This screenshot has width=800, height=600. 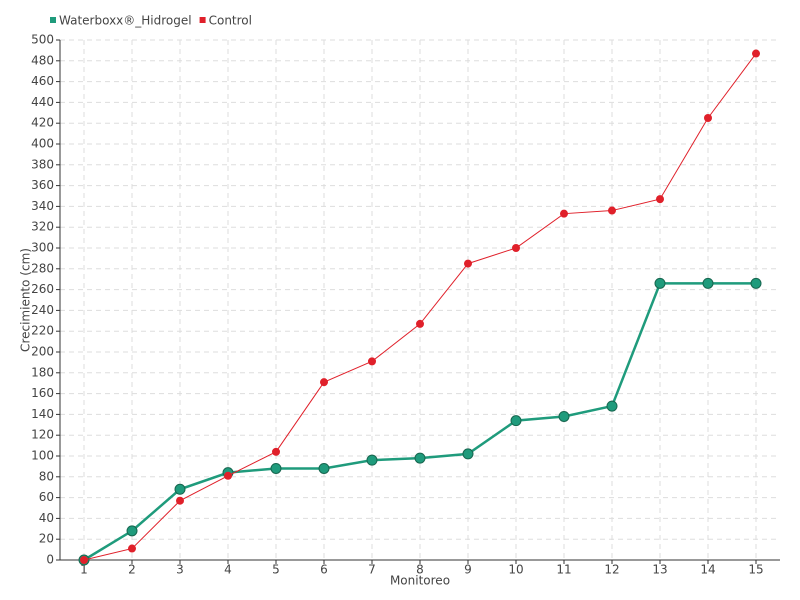 I want to click on y-tick-label: 200, so click(x=42, y=352).